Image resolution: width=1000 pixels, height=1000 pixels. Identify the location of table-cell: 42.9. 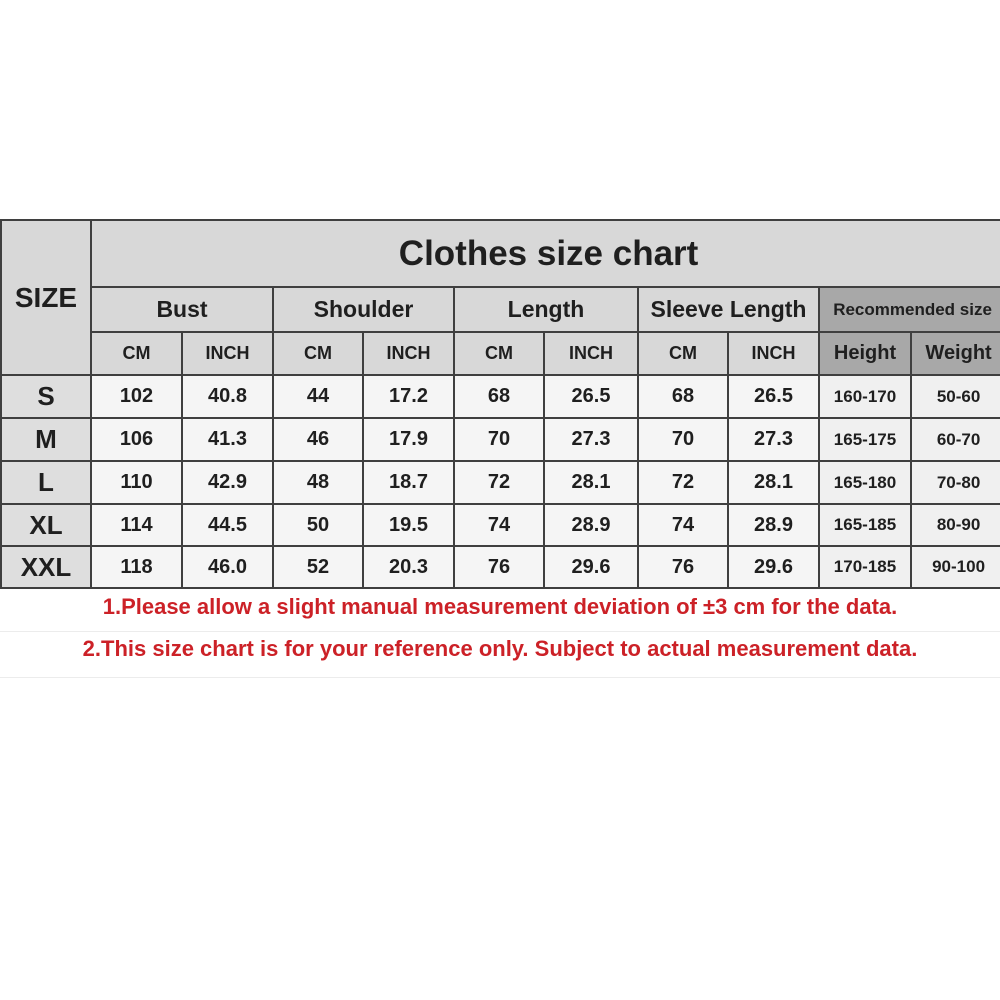
(227, 482).